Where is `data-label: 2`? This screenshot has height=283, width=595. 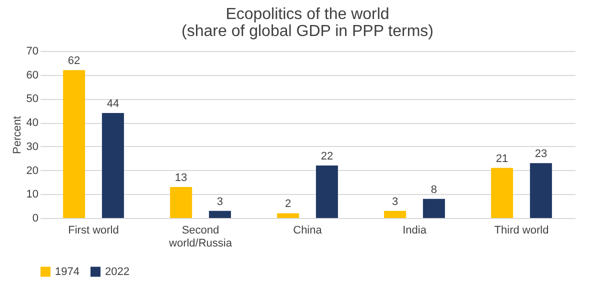
data-label: 2 is located at coordinates (288, 204).